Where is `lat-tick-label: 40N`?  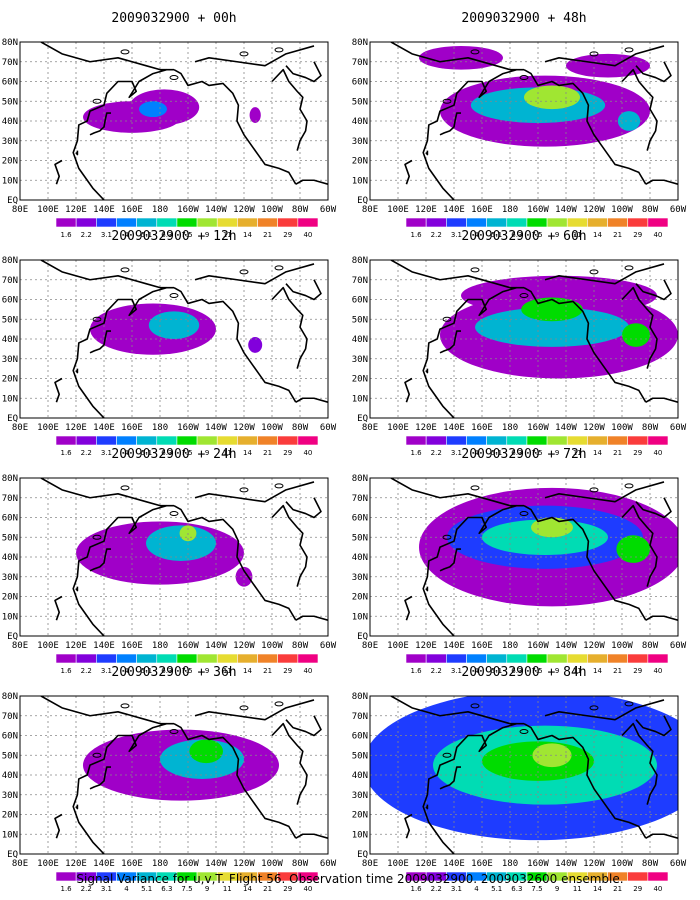 lat-tick-label: 40N is located at coordinates (360, 558).